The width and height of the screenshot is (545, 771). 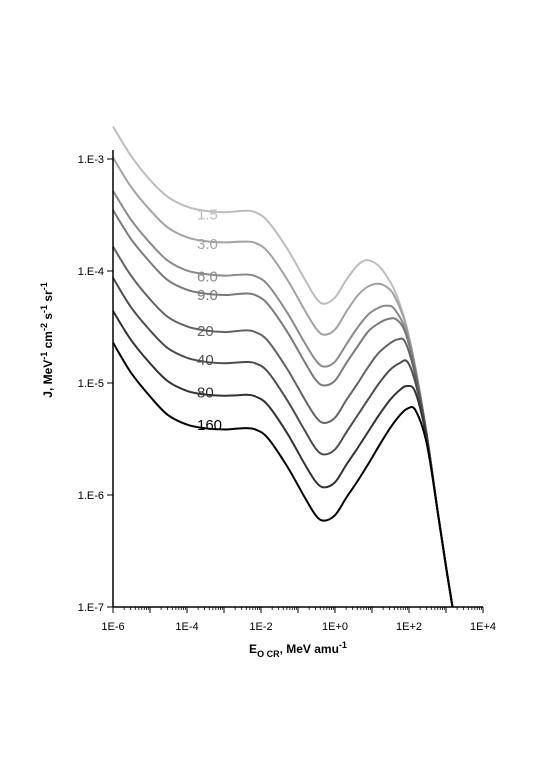 What do you see at coordinates (298, 649) in the screenshot?
I see `x-axis-title: EO CR, MeV amu-1` at bounding box center [298, 649].